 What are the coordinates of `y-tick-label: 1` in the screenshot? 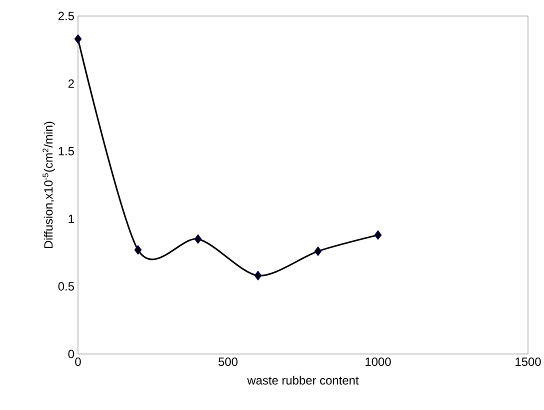 It's located at (71, 218).